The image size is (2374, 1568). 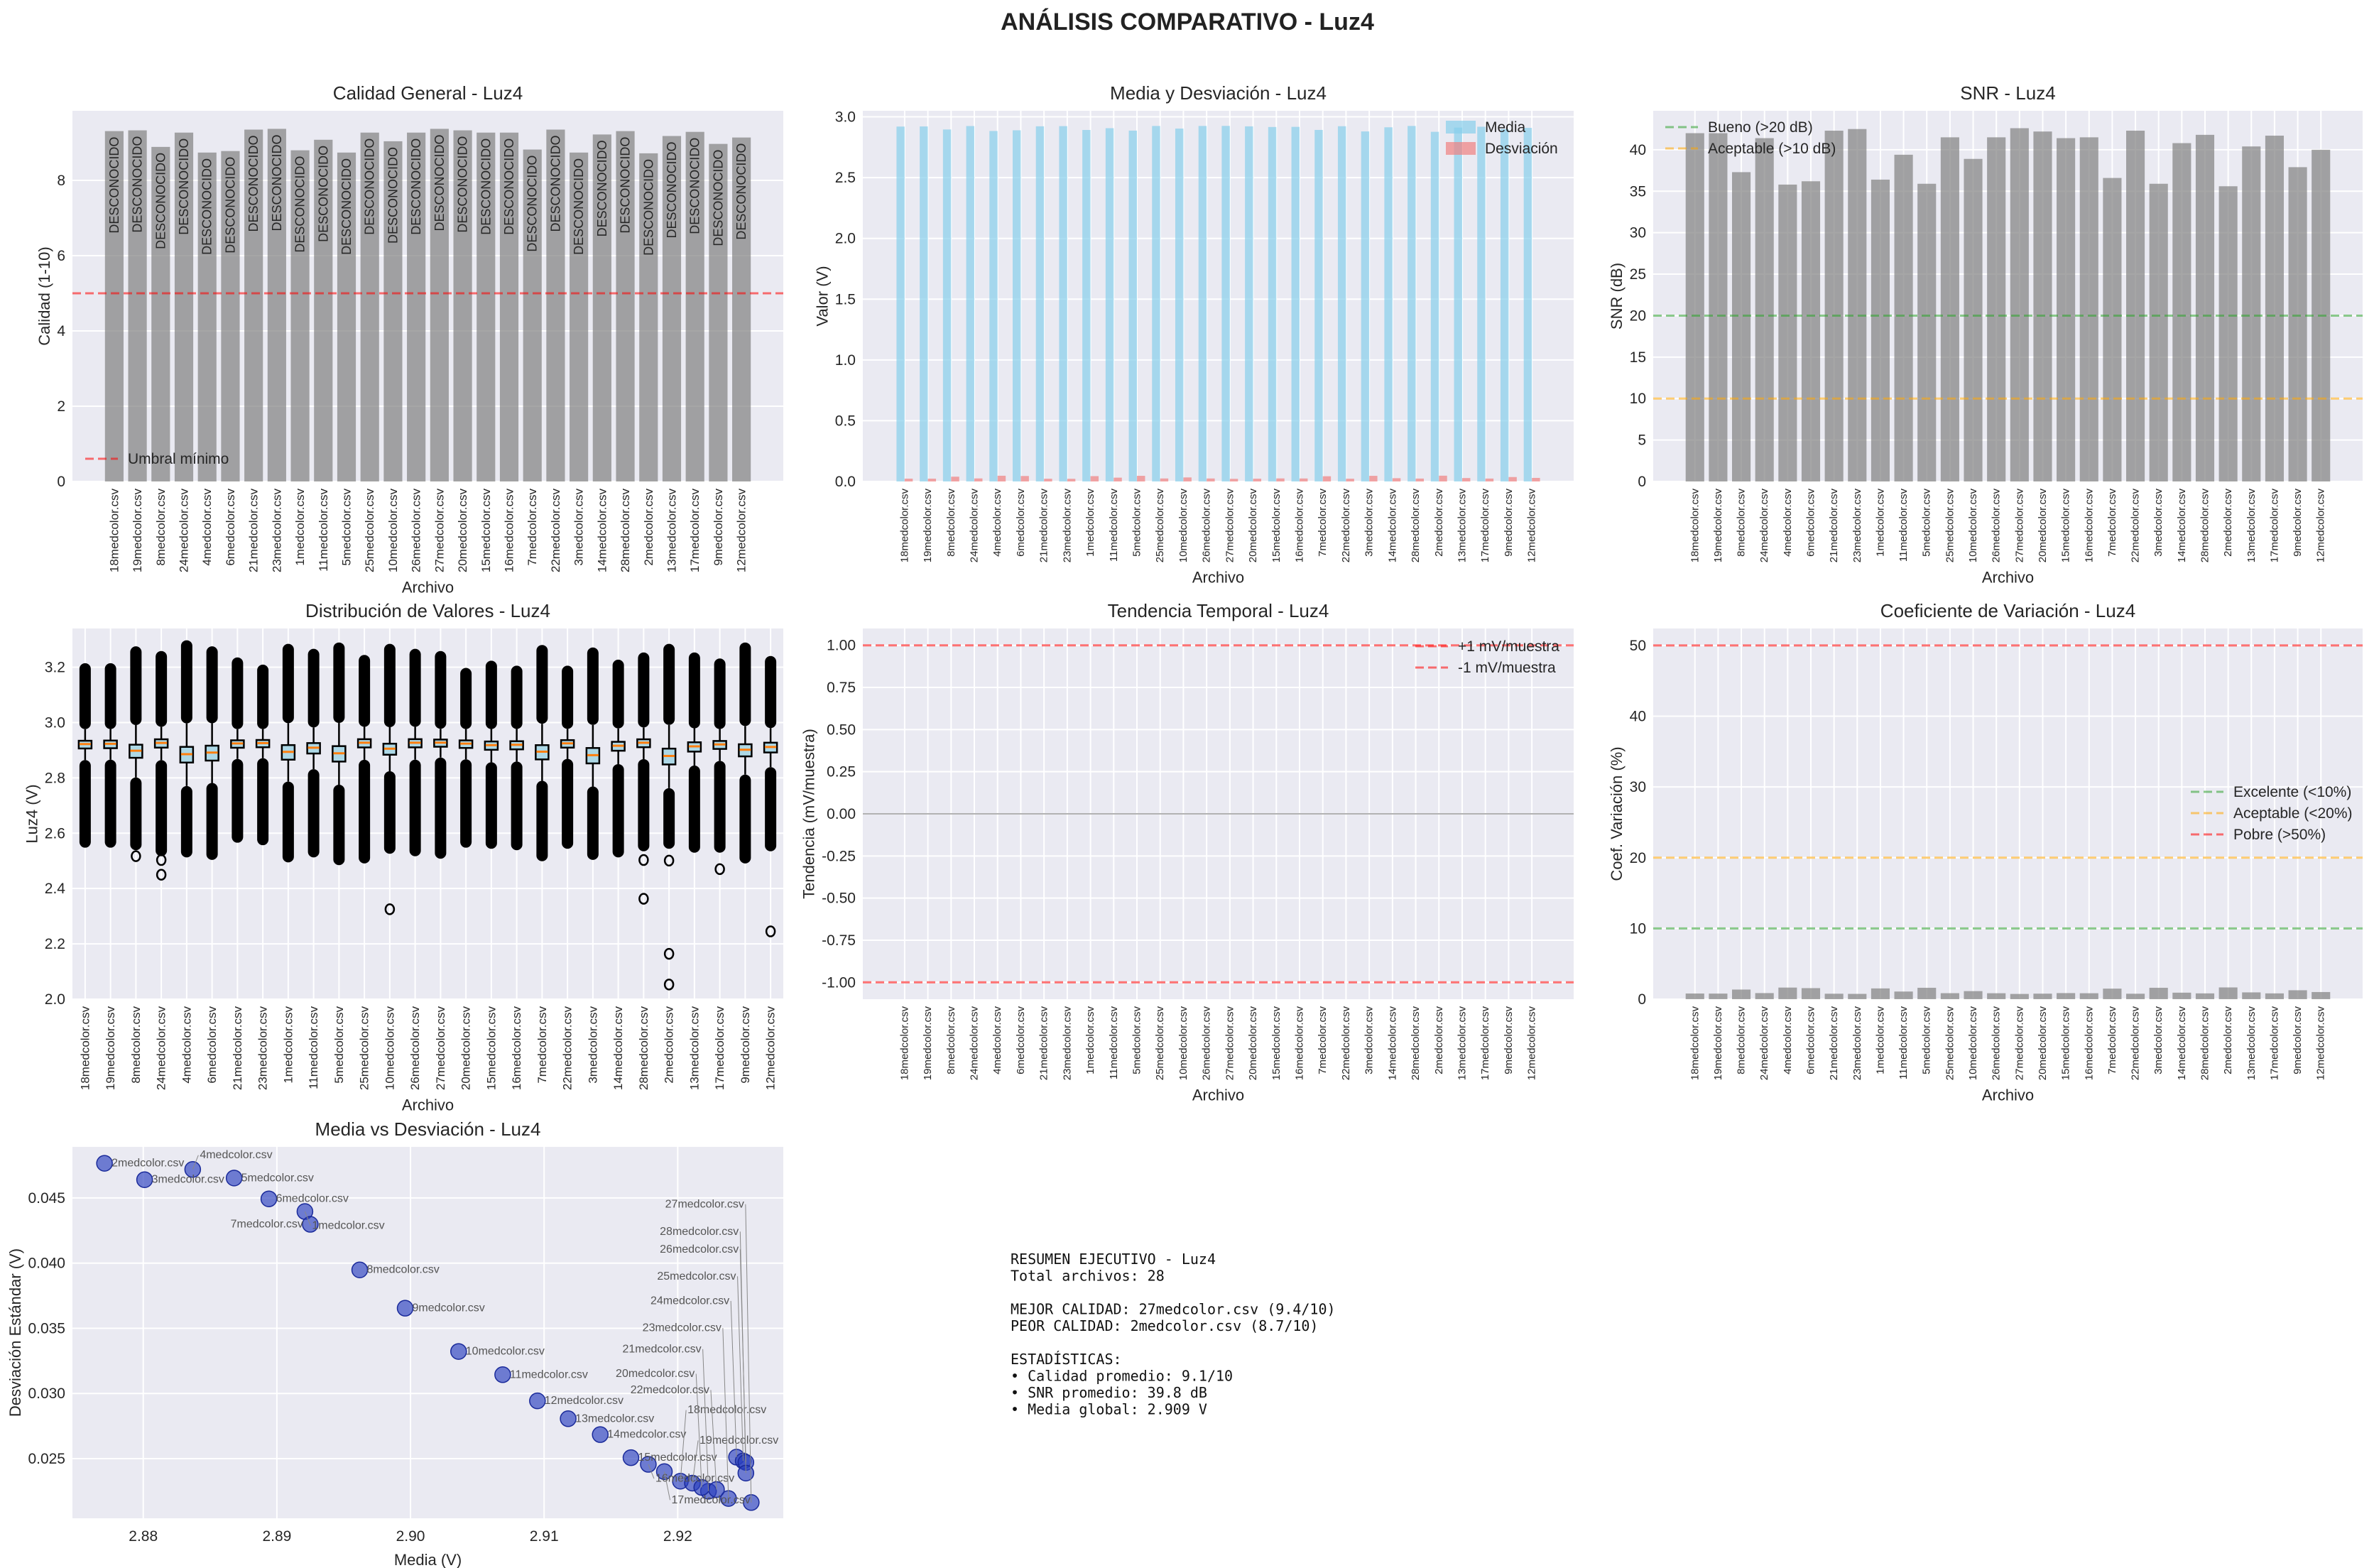 I want to click on x-tick-label: 24medcolor.csv, so click(x=975, y=1043).